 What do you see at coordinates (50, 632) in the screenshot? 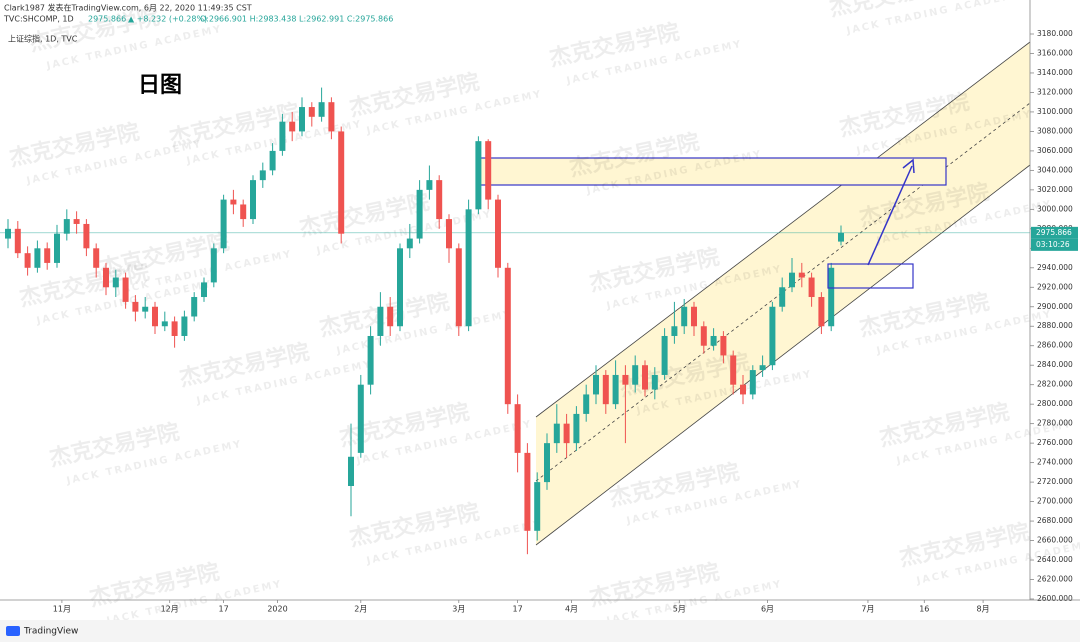
I see `footer-brand: TradingView` at bounding box center [50, 632].